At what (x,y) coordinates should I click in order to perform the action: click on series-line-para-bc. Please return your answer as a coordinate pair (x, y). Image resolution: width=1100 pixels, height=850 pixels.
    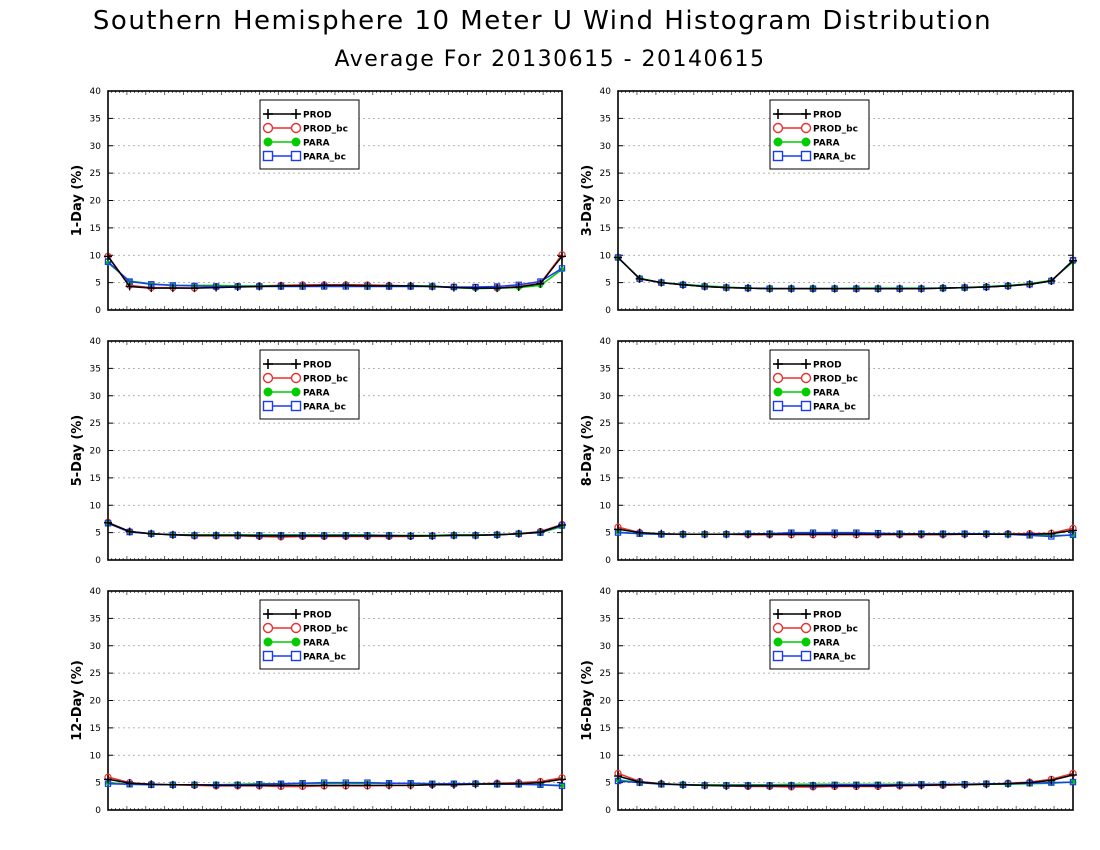
    Looking at the image, I should click on (335, 274).